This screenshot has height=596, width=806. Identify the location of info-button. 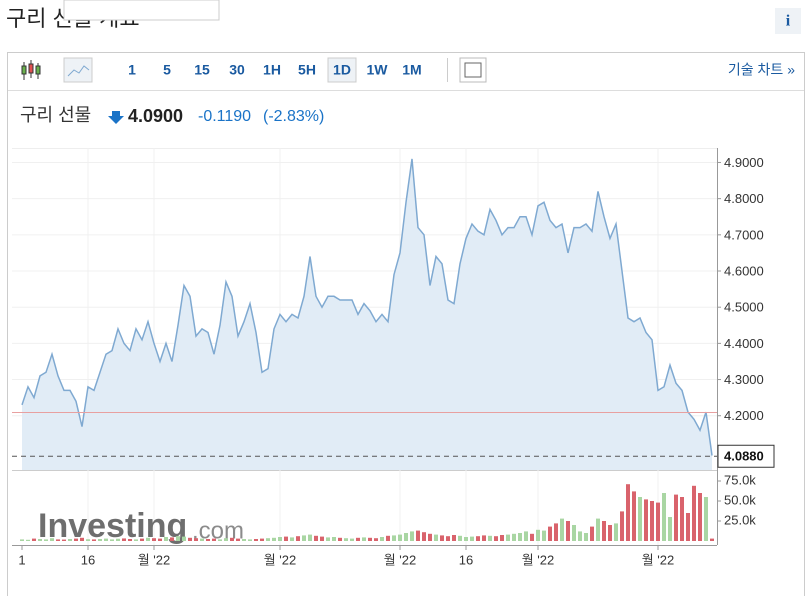
(788, 21).